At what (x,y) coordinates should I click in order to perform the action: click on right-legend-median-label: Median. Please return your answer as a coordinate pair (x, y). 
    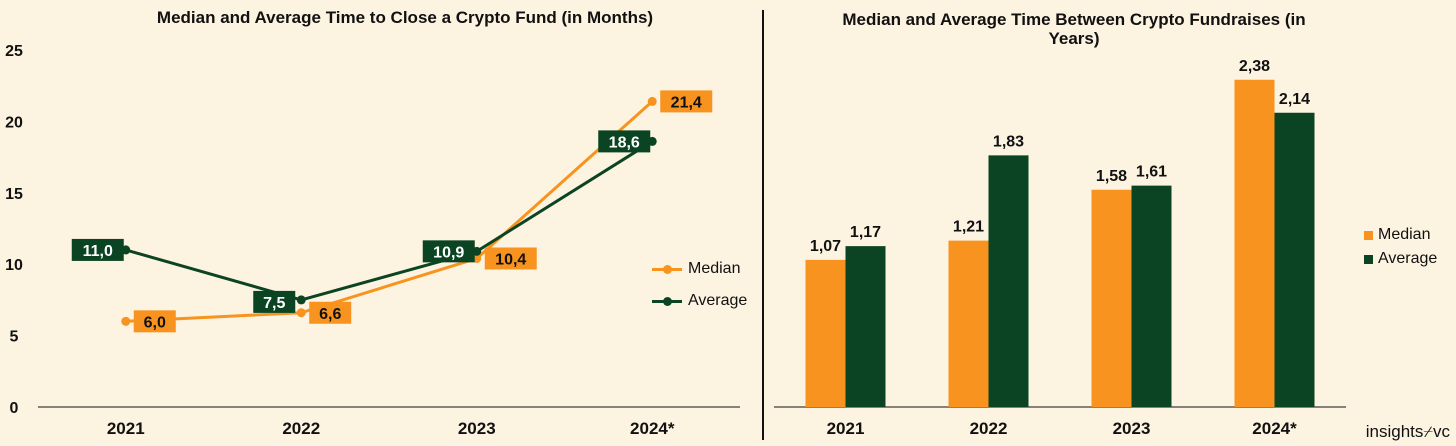
    Looking at the image, I should click on (1404, 234).